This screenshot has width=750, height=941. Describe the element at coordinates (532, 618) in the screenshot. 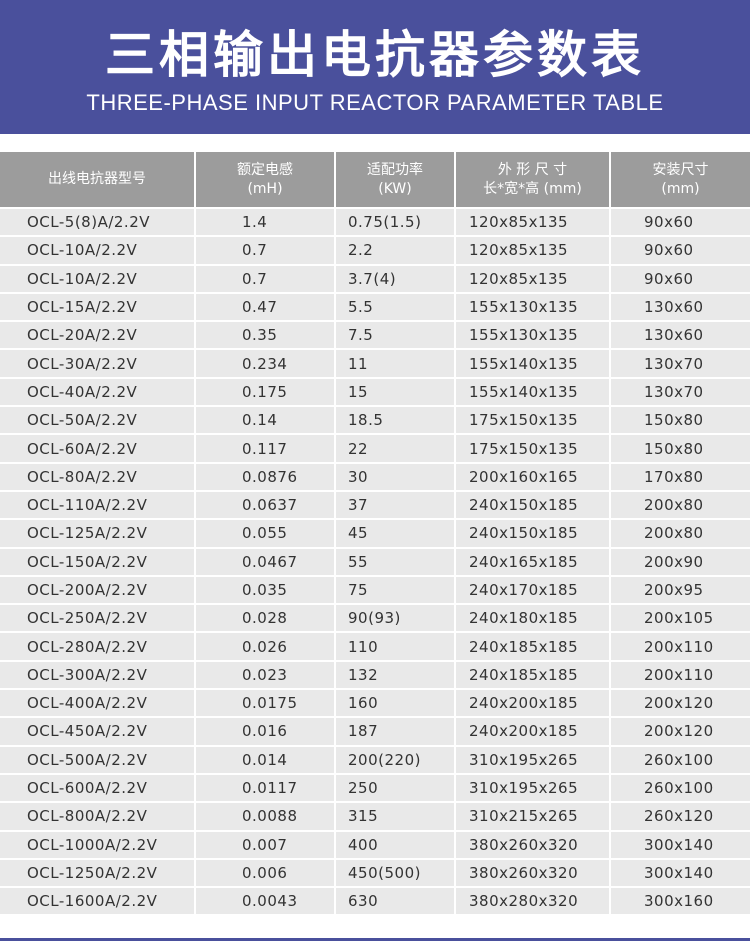

I see `cell-dimensions: 240x180x185` at that location.